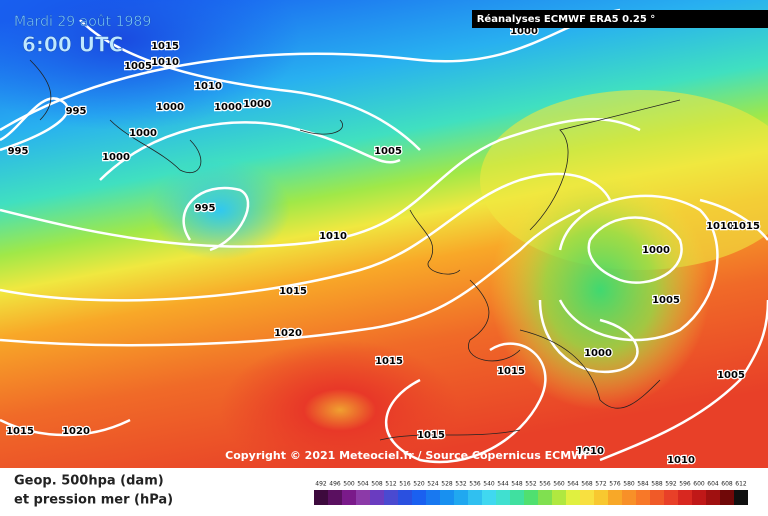  I want to click on colorbar-label: 540, so click(489, 484).